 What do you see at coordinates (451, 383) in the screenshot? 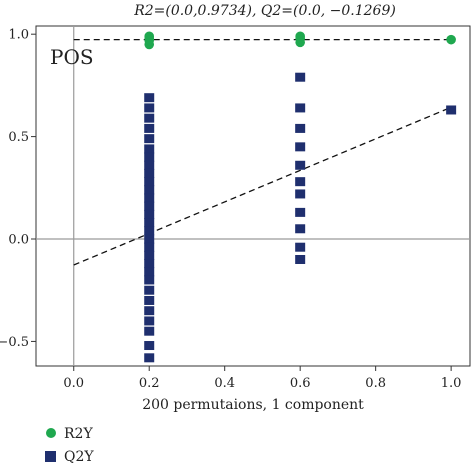
I see `x-tick-label: 1.0` at bounding box center [451, 383].